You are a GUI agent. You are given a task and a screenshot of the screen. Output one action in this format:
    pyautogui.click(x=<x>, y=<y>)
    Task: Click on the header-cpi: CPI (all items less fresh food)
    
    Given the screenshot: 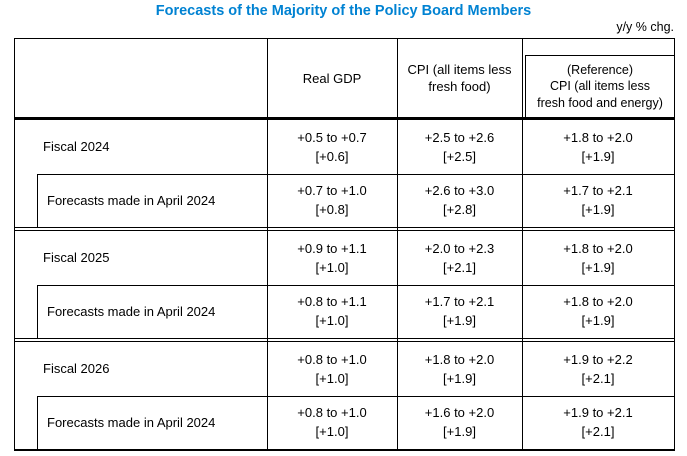 What is the action you would take?
    pyautogui.click(x=459, y=78)
    